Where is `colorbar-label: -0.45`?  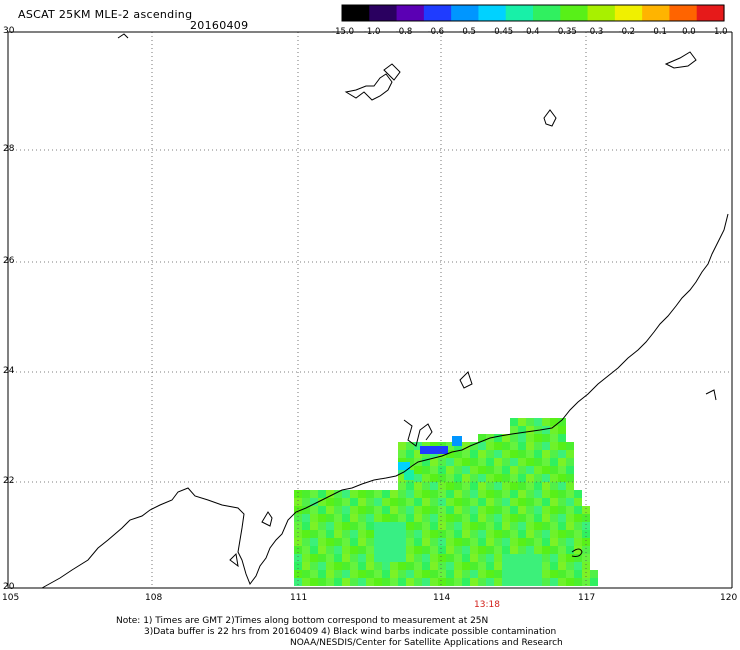
colorbar-label: -0.45 is located at coordinates (502, 32).